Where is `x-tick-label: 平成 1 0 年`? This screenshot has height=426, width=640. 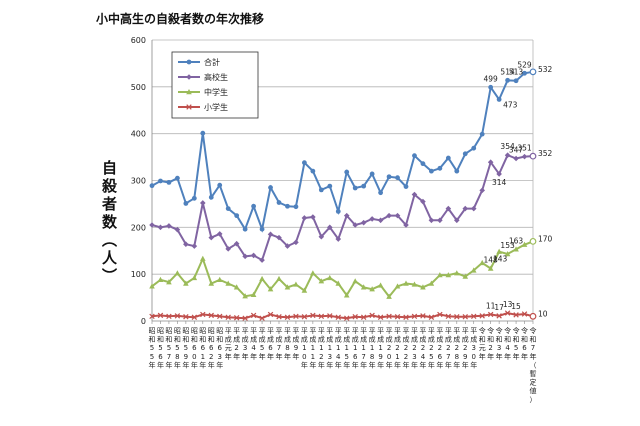 x-tick-label: 平成 1 0 年 is located at coordinates (304, 348).